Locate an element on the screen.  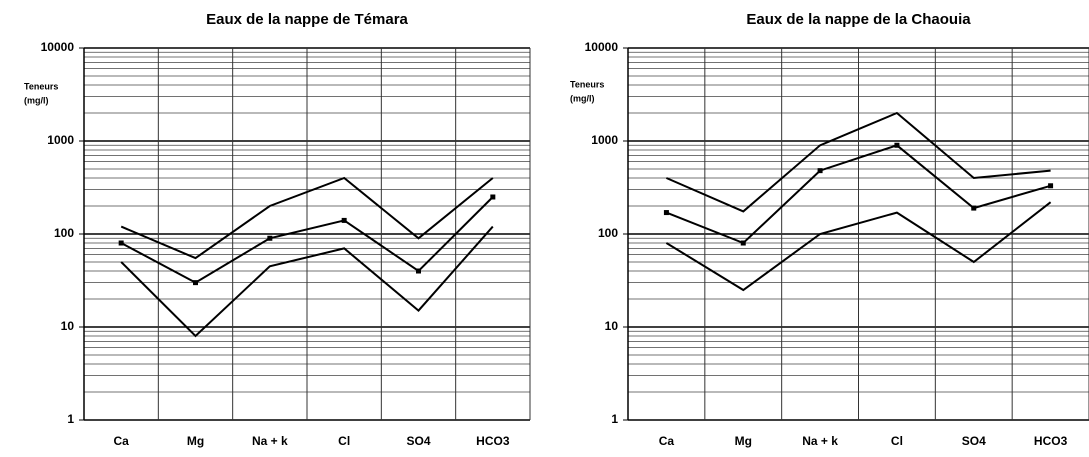
chart-title: Eaux de la nappe de la Chaouia is located at coordinates (858, 19).